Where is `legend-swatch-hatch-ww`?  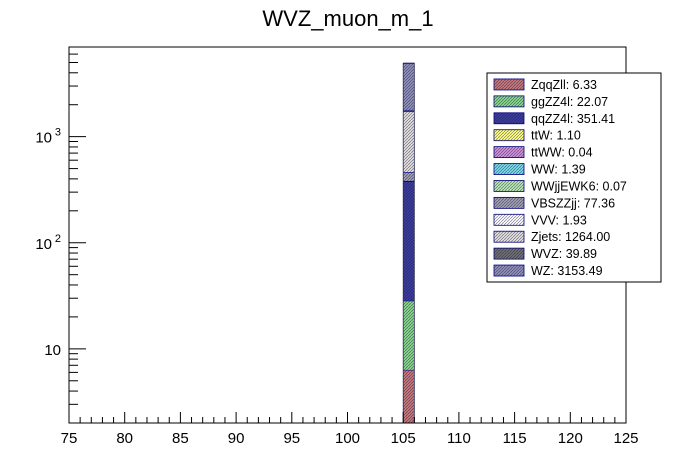
legend-swatch-hatch-ww is located at coordinates (509, 169).